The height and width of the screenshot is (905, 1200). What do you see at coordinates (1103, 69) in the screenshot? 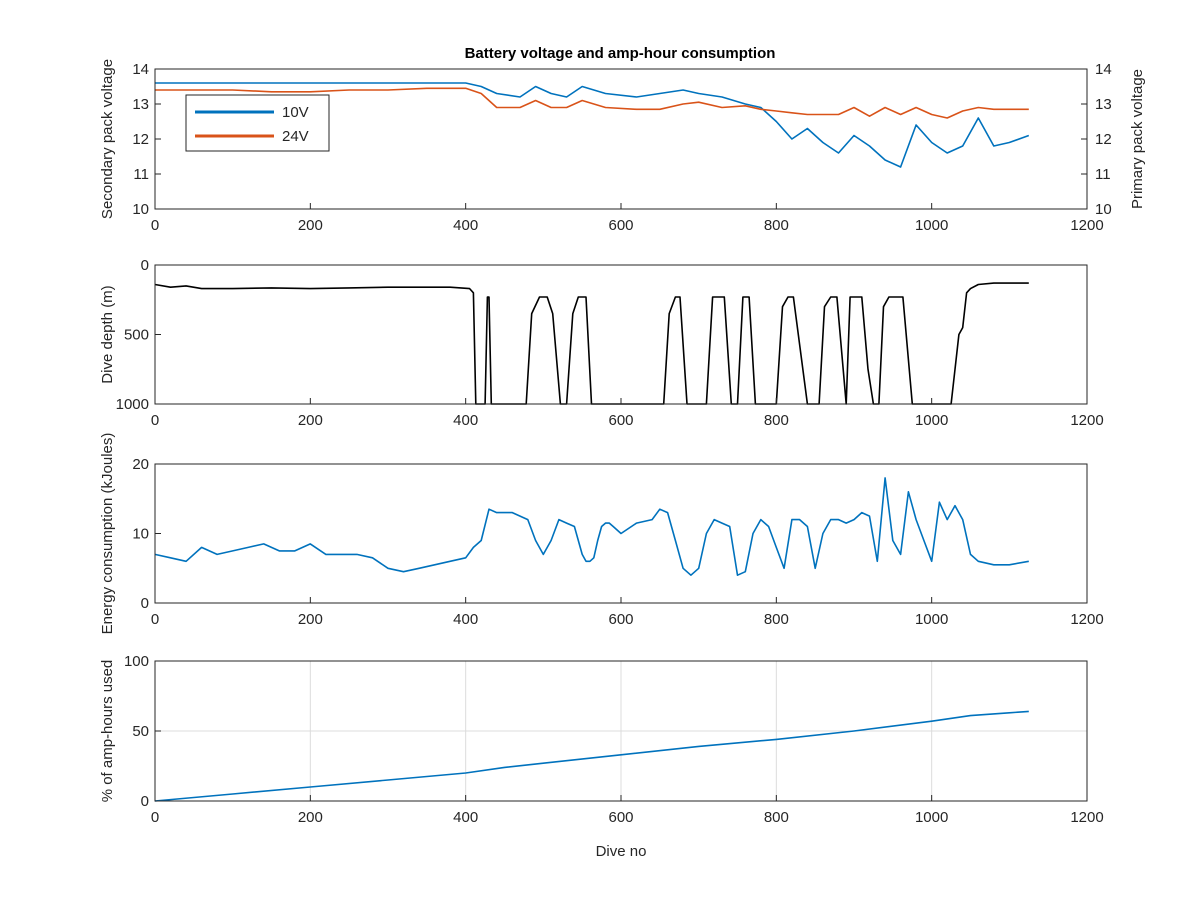
I see `y-right-tick-label: 14` at bounding box center [1103, 69].